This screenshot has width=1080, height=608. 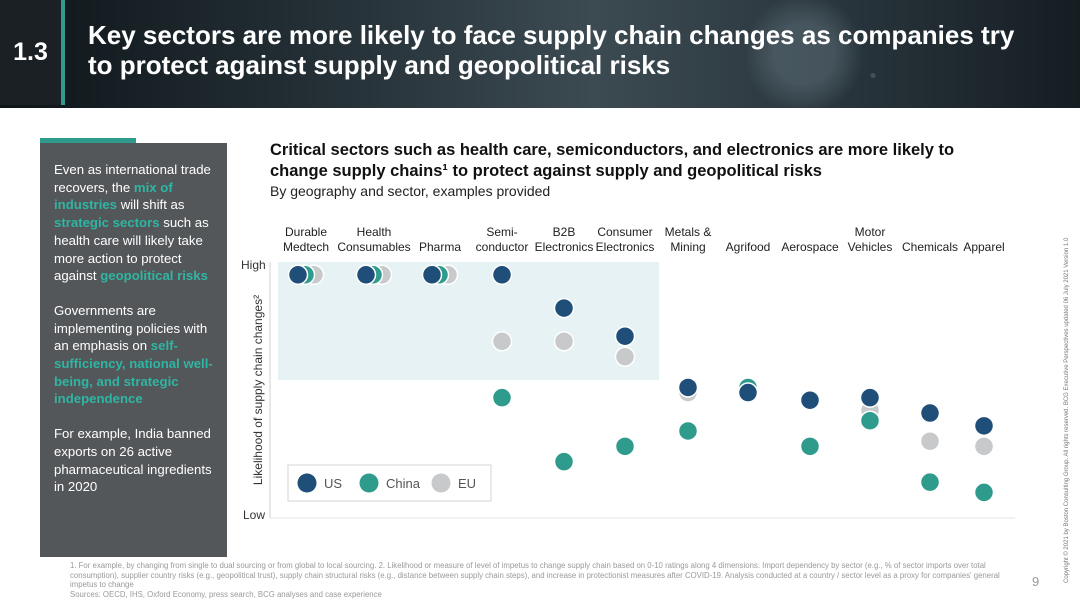 What do you see at coordinates (306, 247) in the screenshot?
I see `category-label: Medtech` at bounding box center [306, 247].